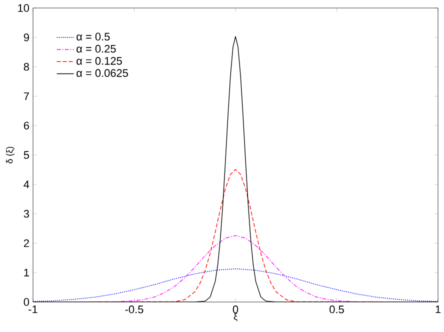  I want to click on legend-label: α = 0.25, so click(96, 48).